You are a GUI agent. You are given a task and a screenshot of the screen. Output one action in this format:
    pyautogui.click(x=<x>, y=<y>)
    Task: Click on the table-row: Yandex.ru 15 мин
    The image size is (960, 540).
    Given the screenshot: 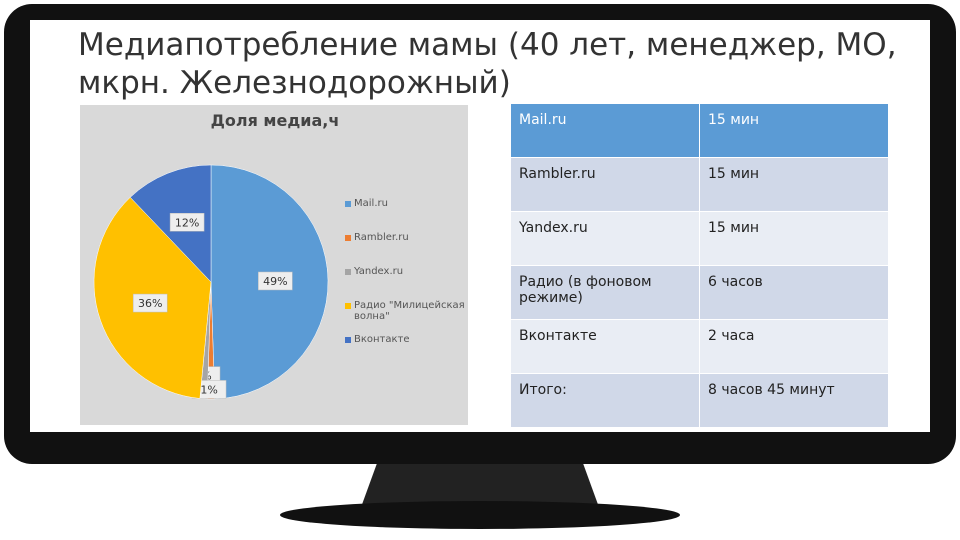 What is the action you would take?
    pyautogui.click(x=699, y=238)
    